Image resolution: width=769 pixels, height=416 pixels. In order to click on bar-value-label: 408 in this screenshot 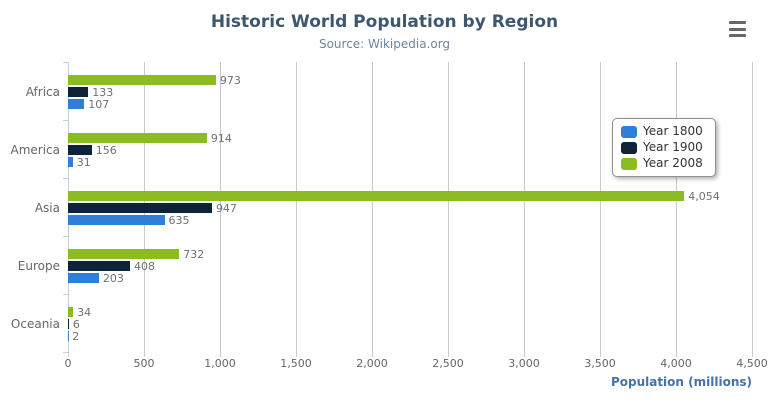, I will do `click(145, 266)`.